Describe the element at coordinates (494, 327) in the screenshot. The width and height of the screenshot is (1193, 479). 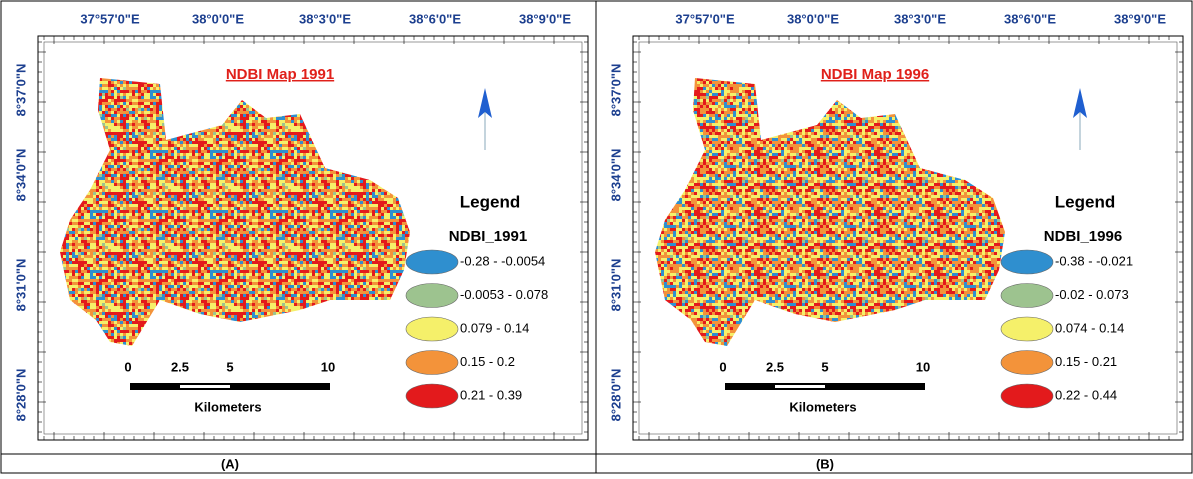
I see `legend-label: 0.079 - 0.14` at that location.